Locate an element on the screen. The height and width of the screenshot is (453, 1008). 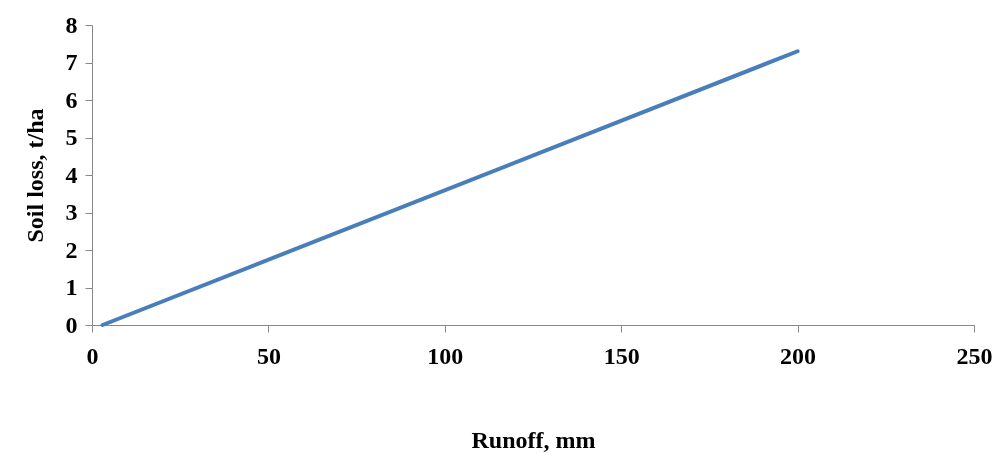
y-tick-label: 6 is located at coordinates (71, 99).